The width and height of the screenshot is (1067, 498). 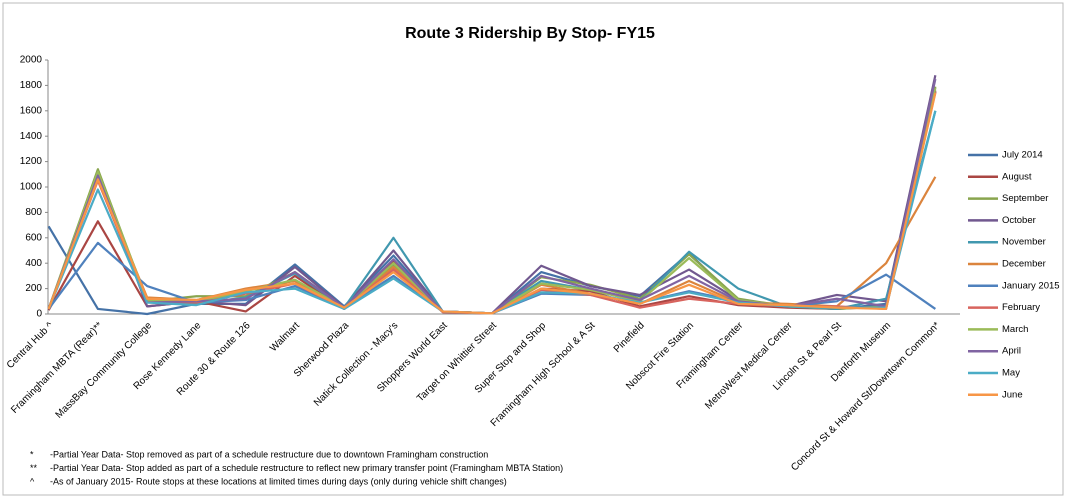 I want to click on y-tick-label: 600, so click(x=33, y=237).